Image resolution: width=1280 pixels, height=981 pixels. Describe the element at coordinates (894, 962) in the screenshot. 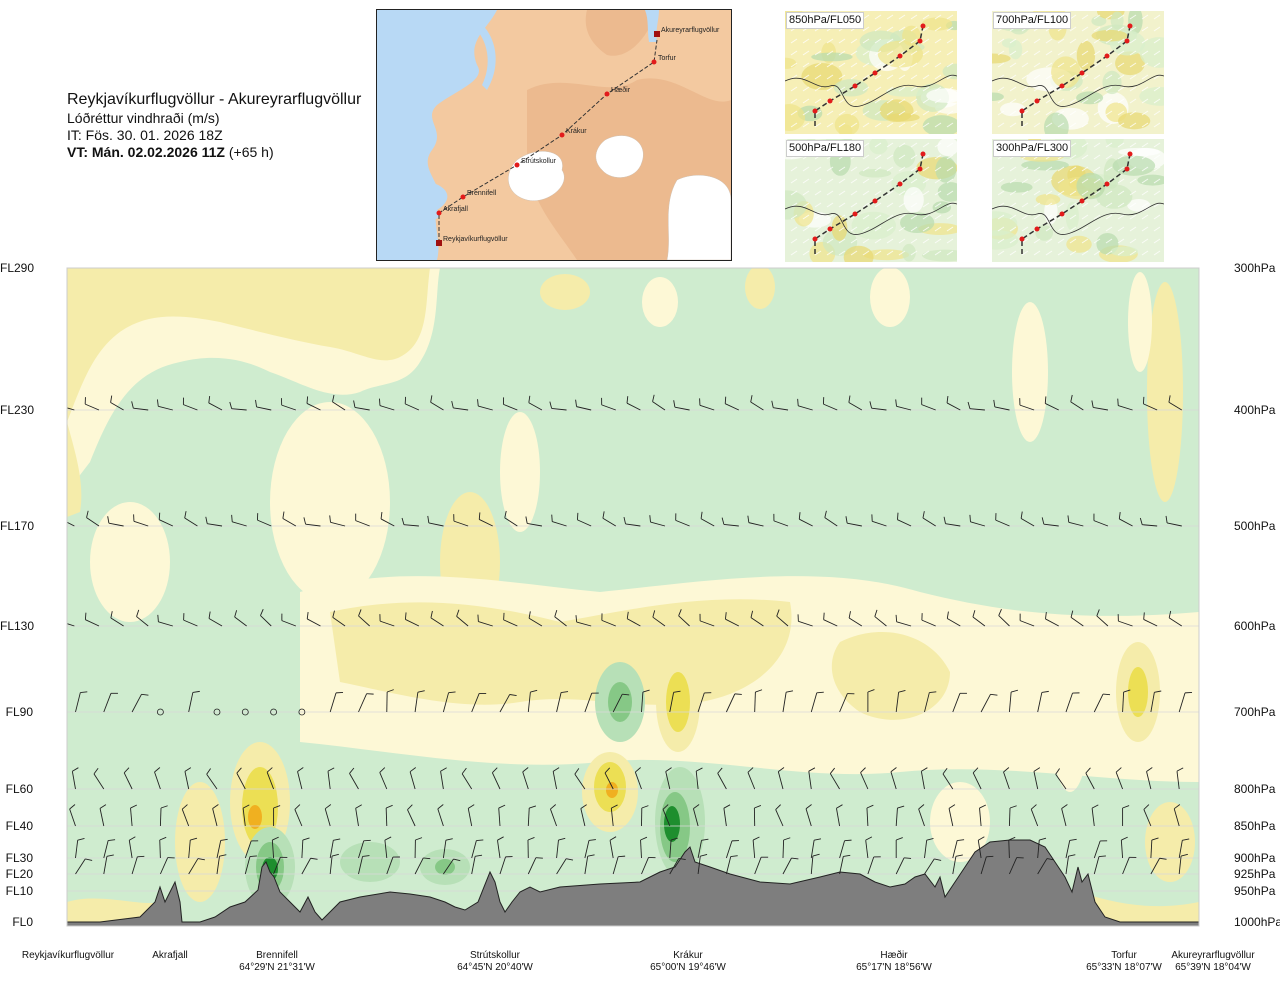

I see `station-label: Hæðir 65°17'N 18°56'W` at that location.